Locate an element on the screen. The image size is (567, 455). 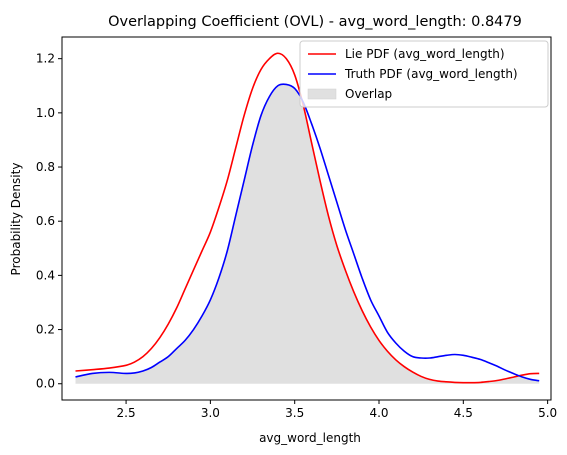
legend-box is located at coordinates (424, 74).